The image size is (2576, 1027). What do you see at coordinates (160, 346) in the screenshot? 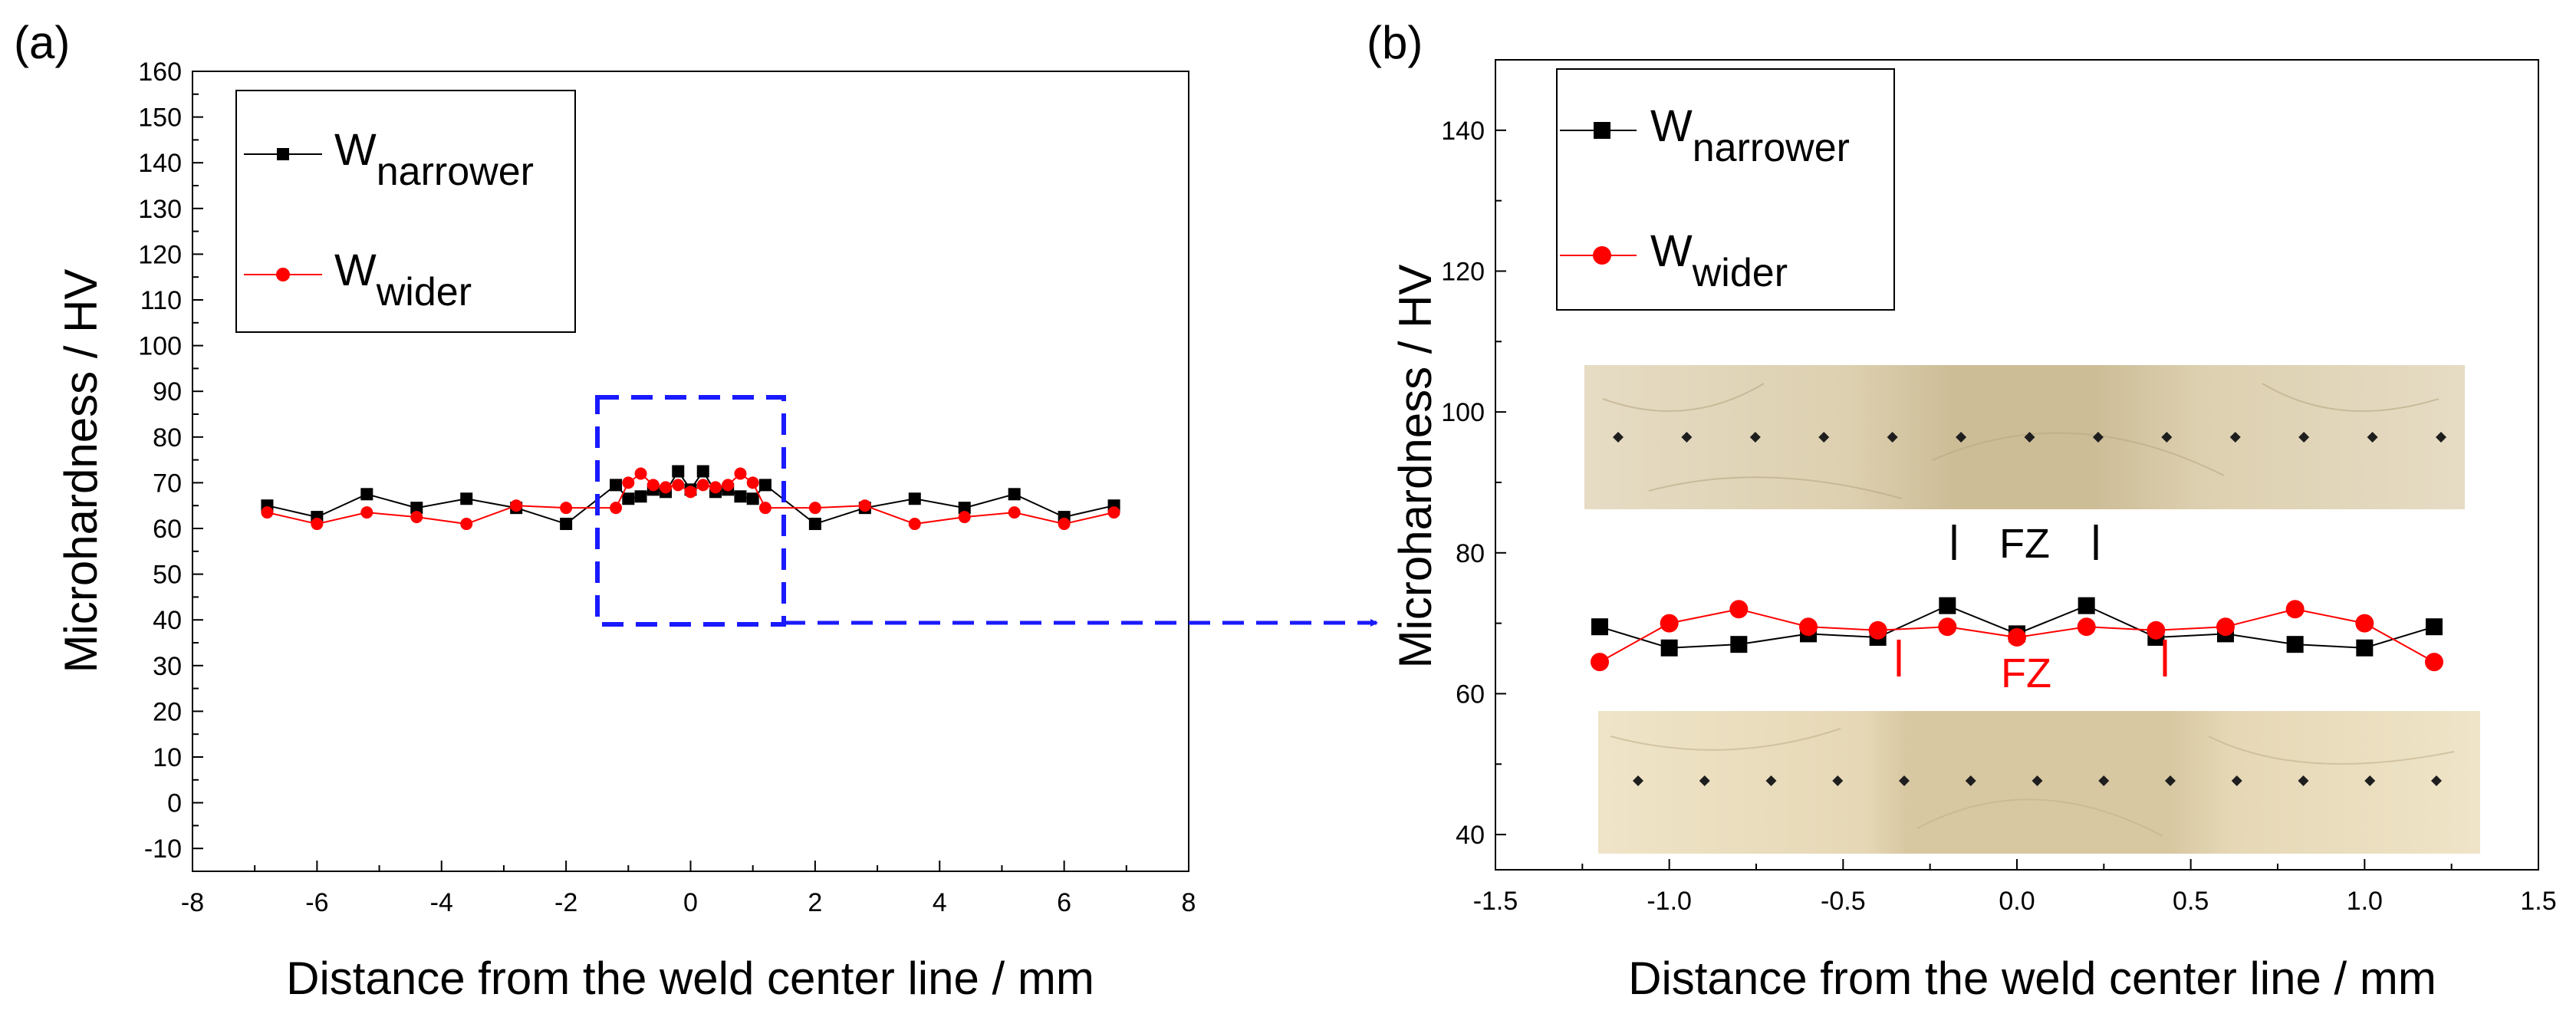
I see `y-tick-label-a: 100` at bounding box center [160, 346].